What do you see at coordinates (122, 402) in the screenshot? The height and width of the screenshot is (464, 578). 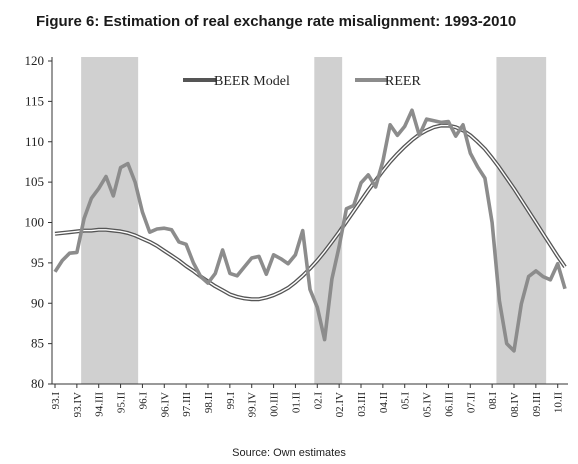 I see `x-tick-label: 95.II` at bounding box center [122, 402].